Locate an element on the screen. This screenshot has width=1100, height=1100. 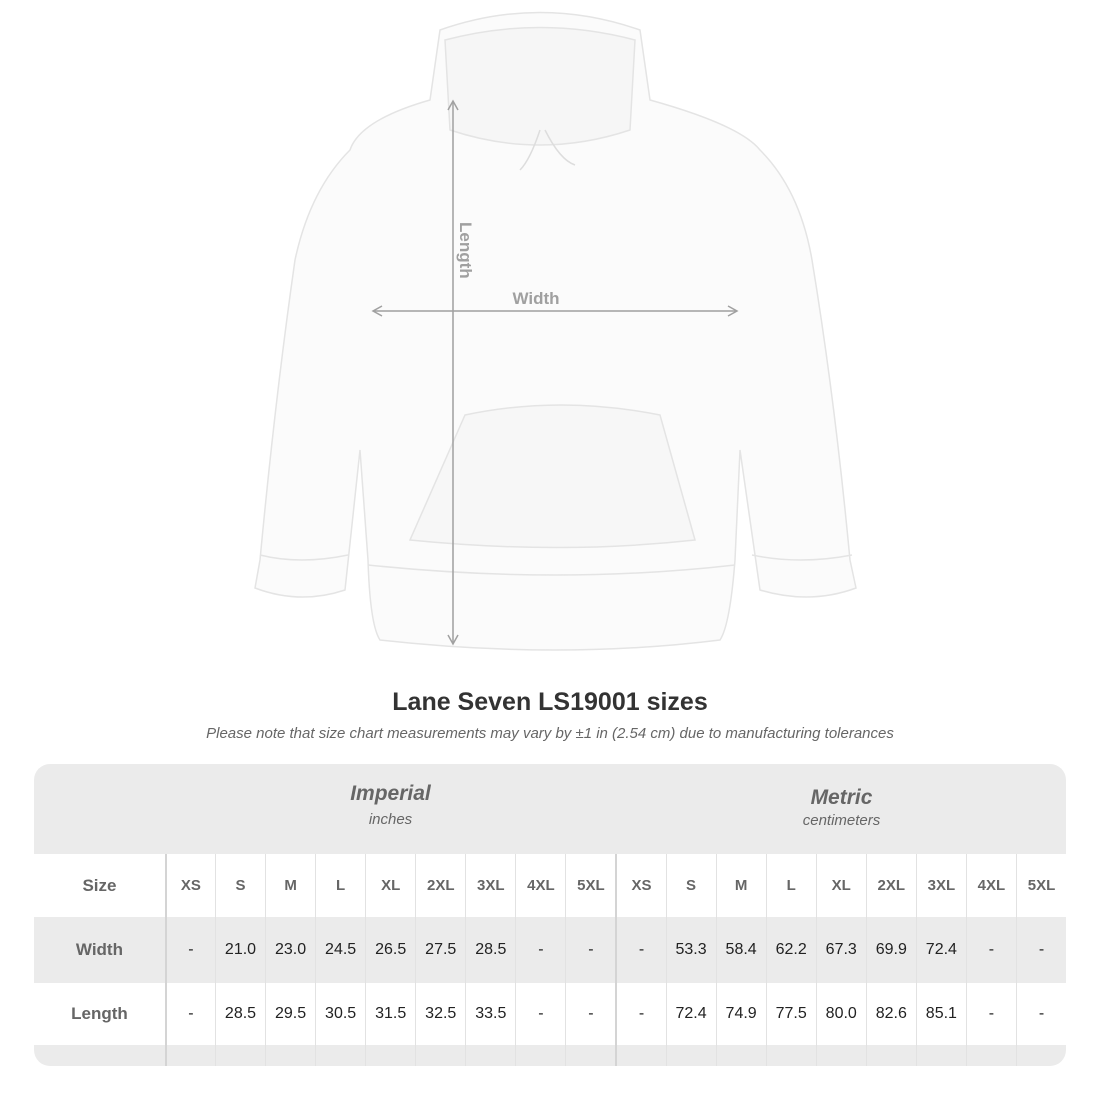
imperial-unit: inches is located at coordinates (390, 819).